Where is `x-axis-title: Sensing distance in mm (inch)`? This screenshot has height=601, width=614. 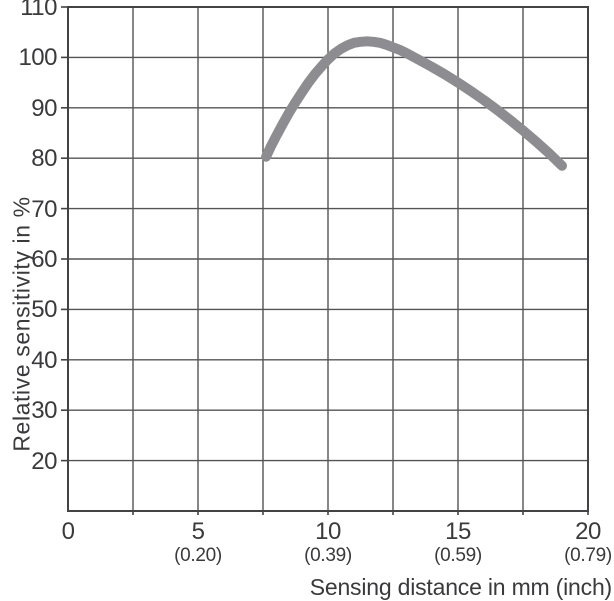
x-axis-title: Sensing distance in mm (inch) is located at coordinates (460, 587).